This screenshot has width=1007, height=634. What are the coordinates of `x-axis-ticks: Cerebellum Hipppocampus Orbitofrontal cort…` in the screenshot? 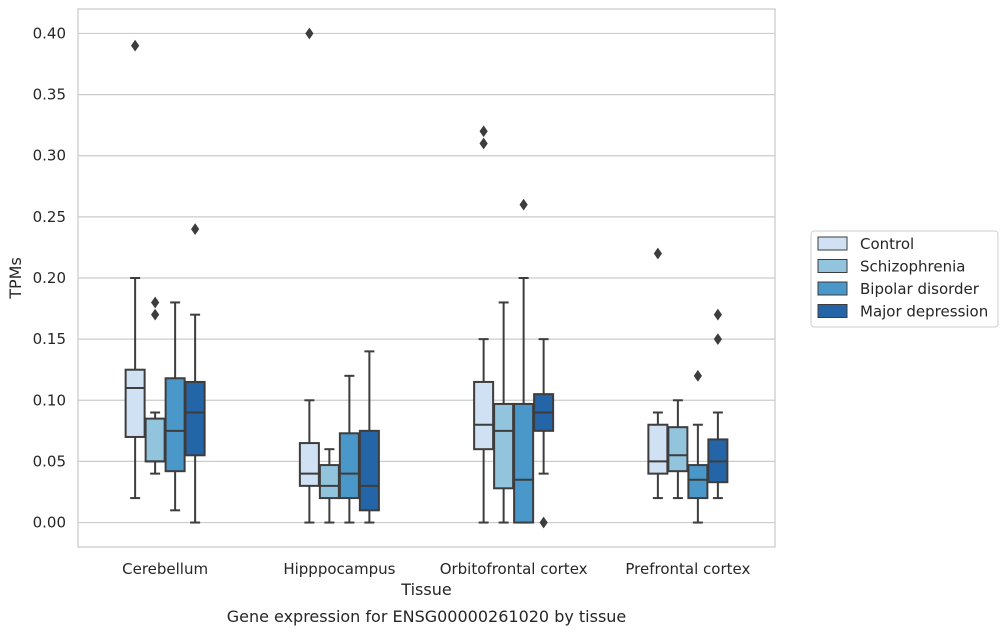 It's located at (436, 569).